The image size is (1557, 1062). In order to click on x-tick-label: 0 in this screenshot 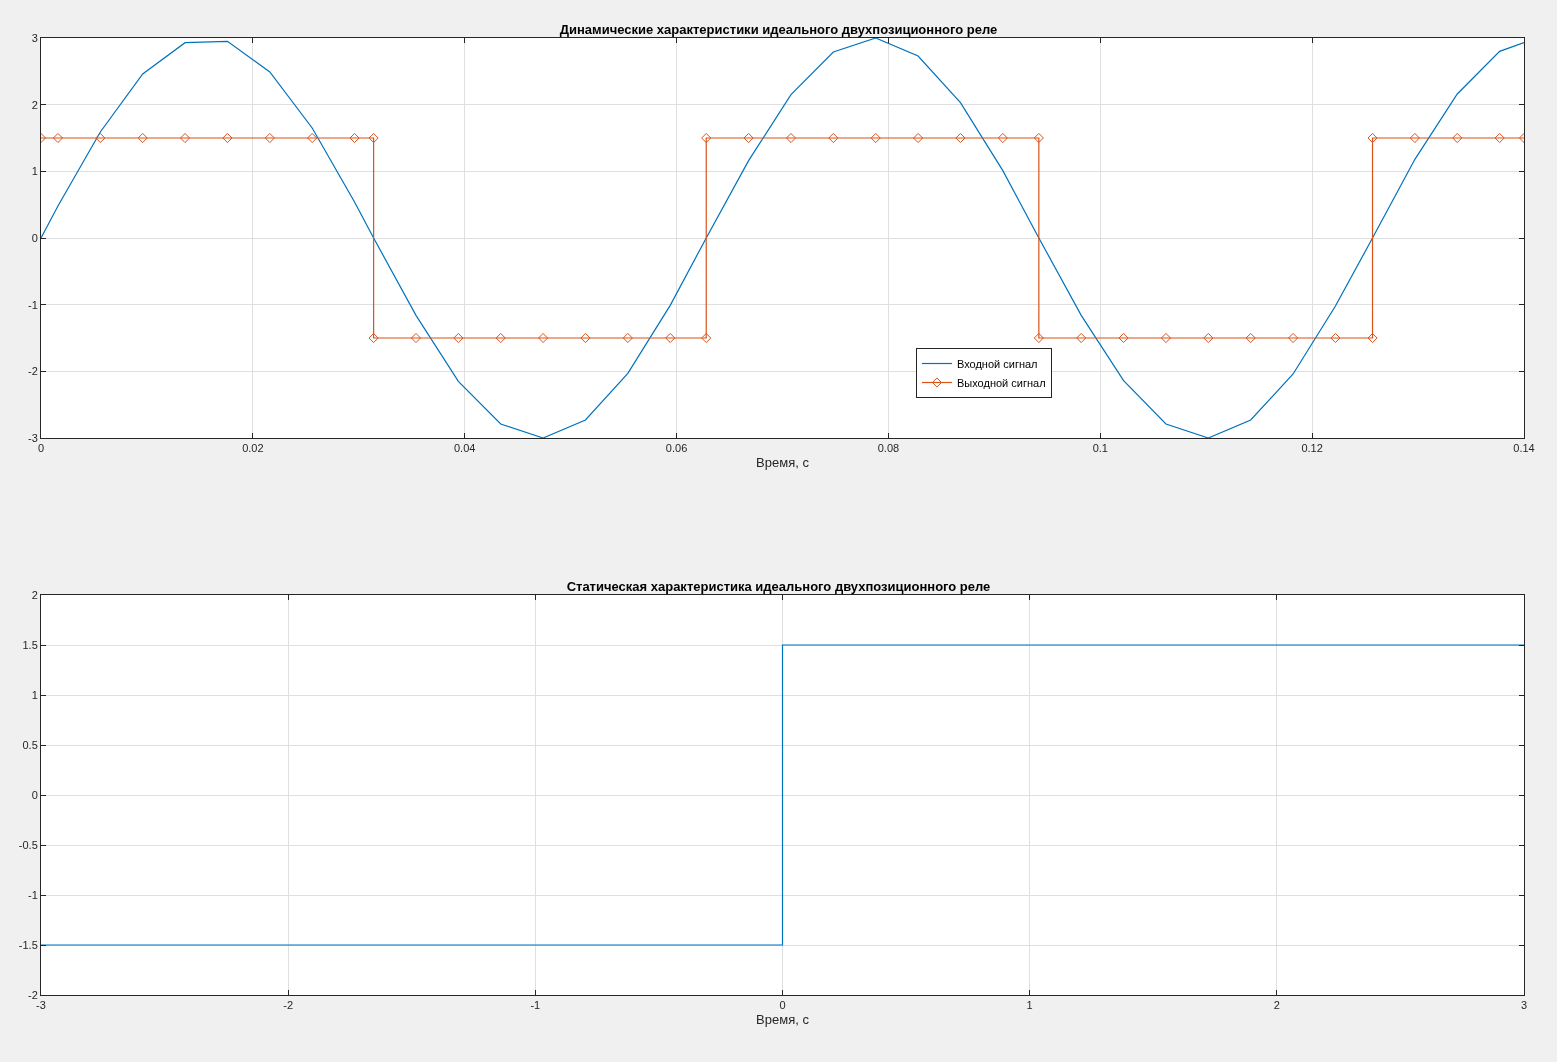, I will do `click(782, 1005)`.